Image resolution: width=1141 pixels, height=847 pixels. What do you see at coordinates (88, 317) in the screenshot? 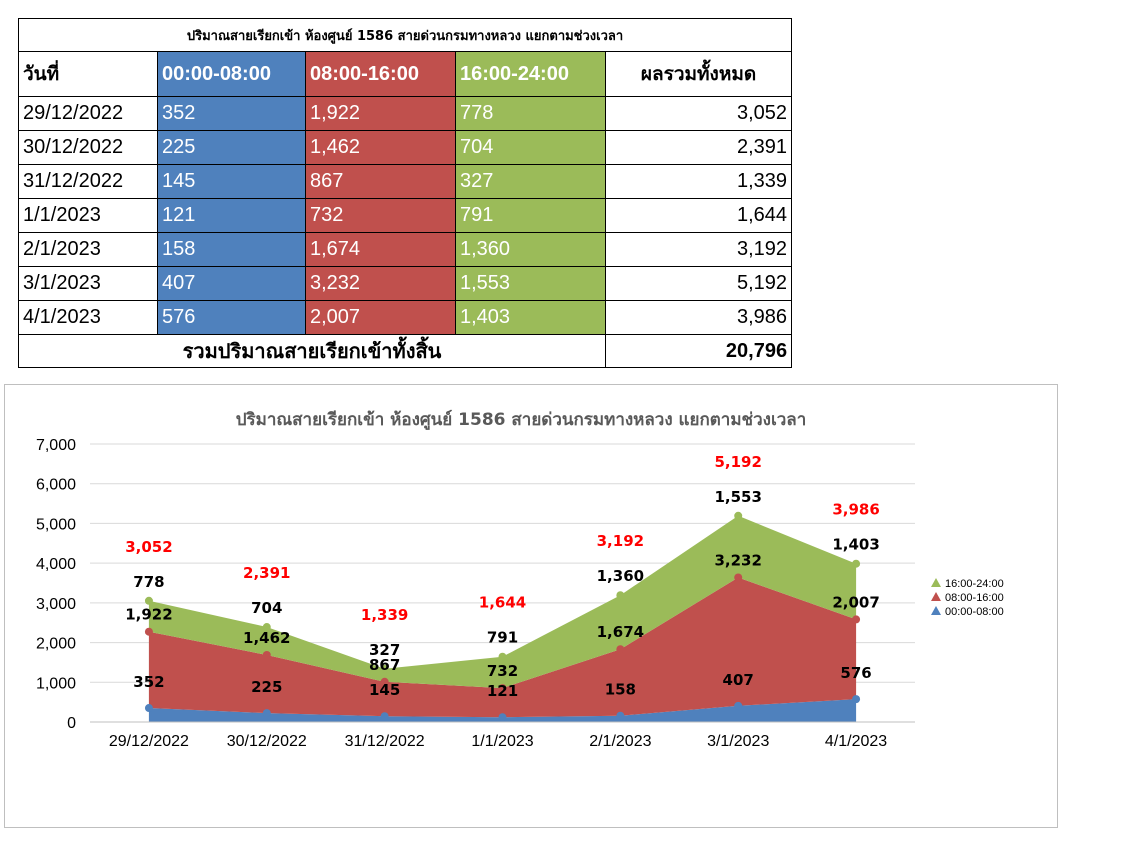
I see `cell-date: 4/1/2023` at bounding box center [88, 317].